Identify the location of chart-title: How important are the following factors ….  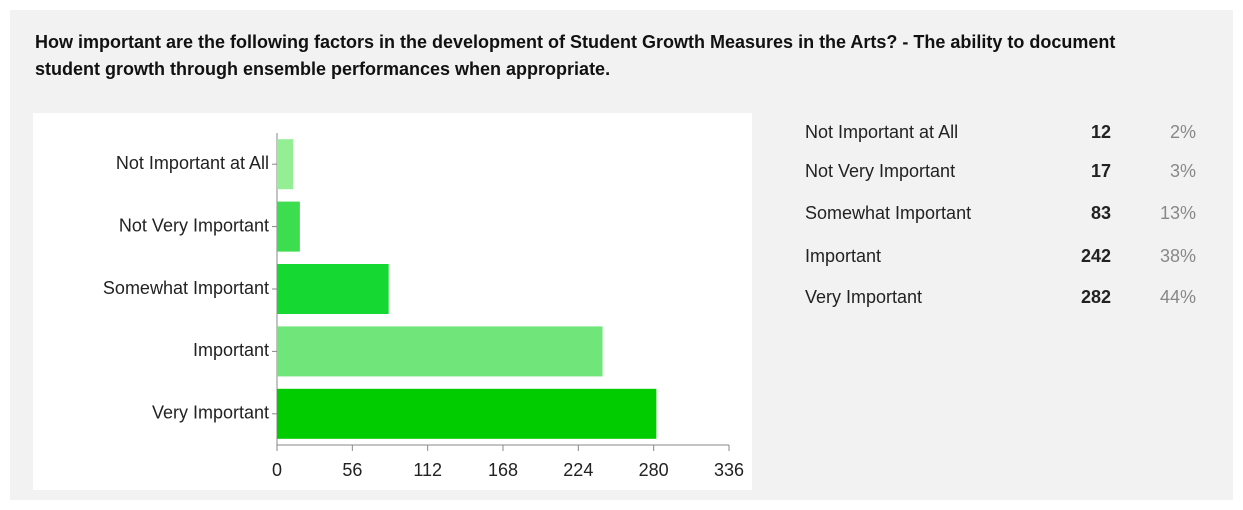
(575, 55).